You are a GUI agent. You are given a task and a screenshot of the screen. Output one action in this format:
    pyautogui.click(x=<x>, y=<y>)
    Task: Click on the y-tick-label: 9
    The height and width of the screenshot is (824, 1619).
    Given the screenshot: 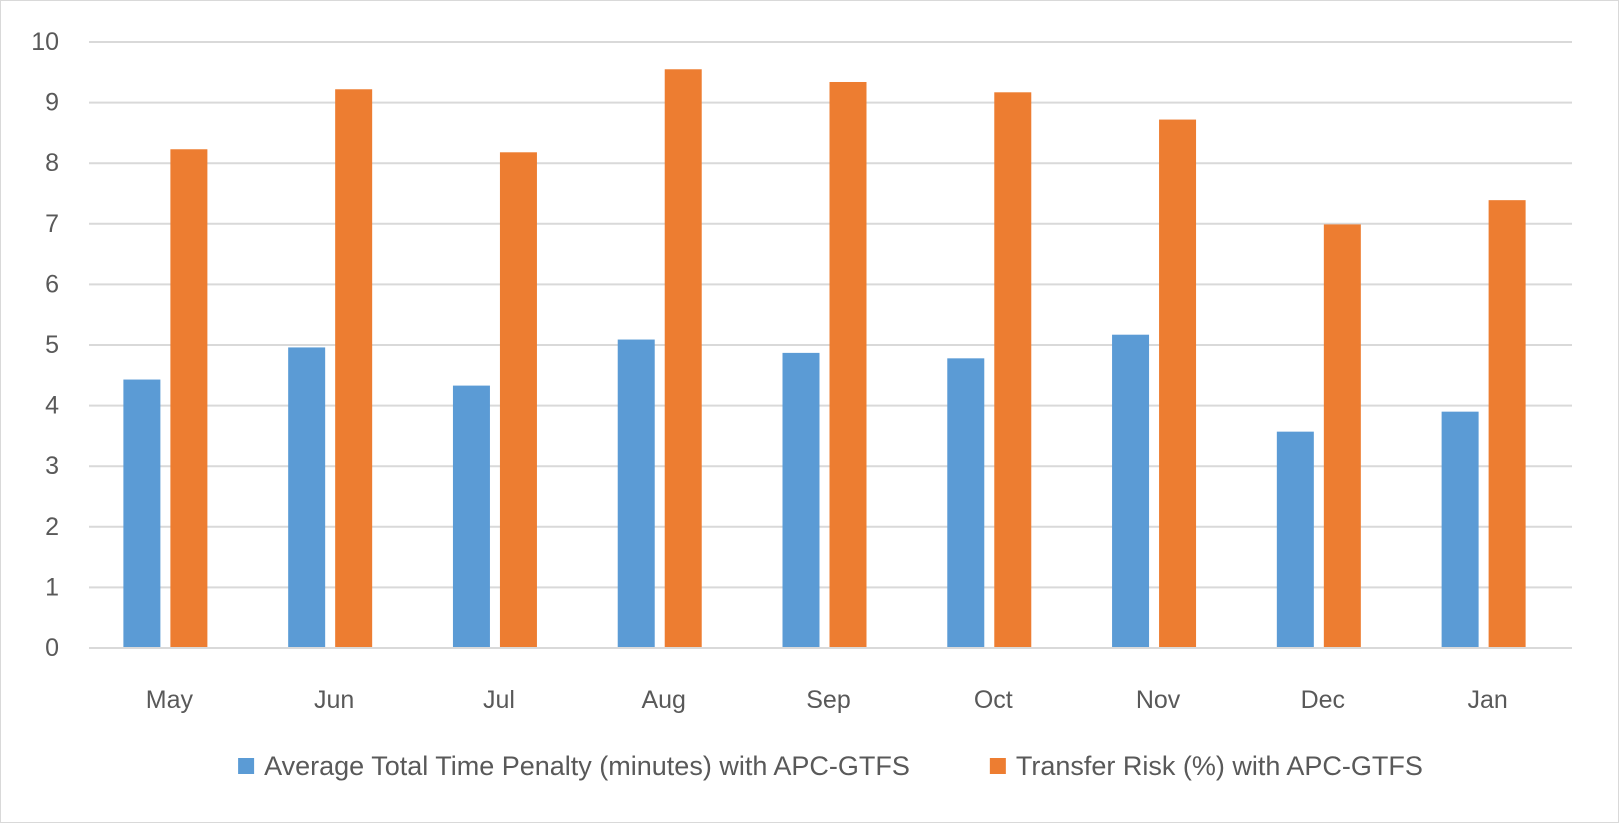 What is the action you would take?
    pyautogui.click(x=52, y=103)
    